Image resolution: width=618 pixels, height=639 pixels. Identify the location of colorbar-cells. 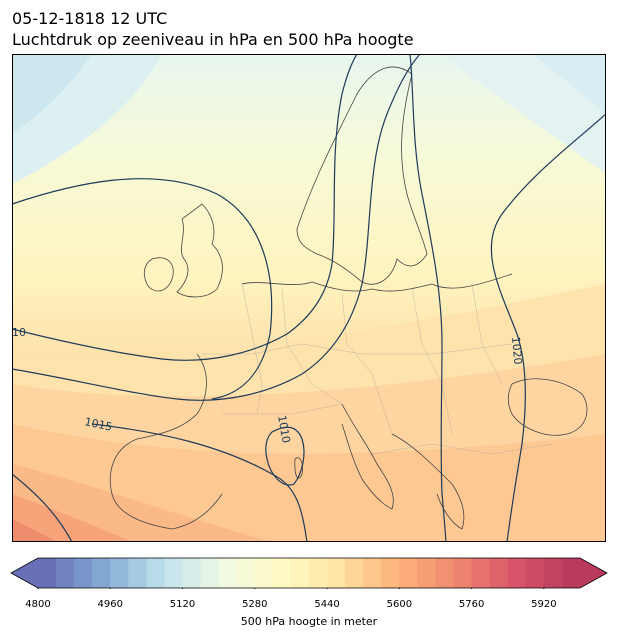
(309, 573).